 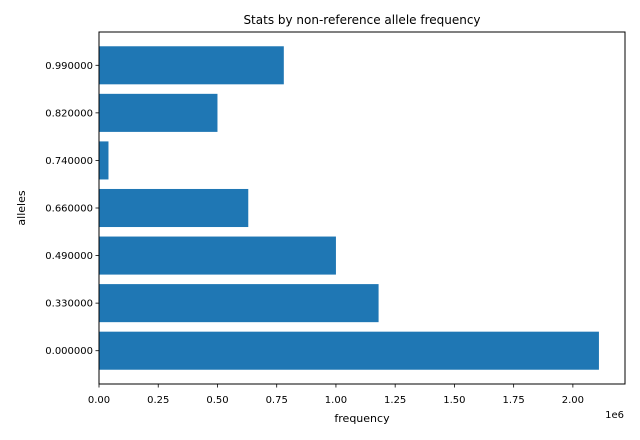 What do you see at coordinates (514, 400) in the screenshot?
I see `x-tick-label: 1.75` at bounding box center [514, 400].